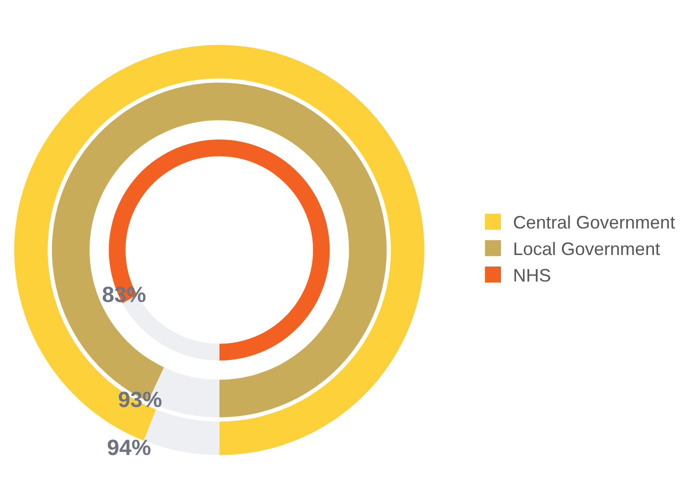  Describe the element at coordinates (586, 249) in the screenshot. I see `legend-label: Local Government` at that location.